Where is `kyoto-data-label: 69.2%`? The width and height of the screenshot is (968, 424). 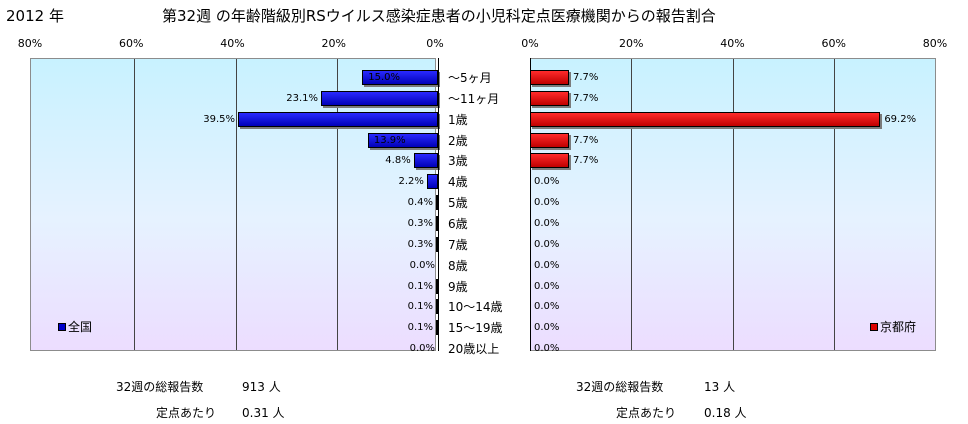
kyoto-data-label: 69.2% is located at coordinates (900, 119).